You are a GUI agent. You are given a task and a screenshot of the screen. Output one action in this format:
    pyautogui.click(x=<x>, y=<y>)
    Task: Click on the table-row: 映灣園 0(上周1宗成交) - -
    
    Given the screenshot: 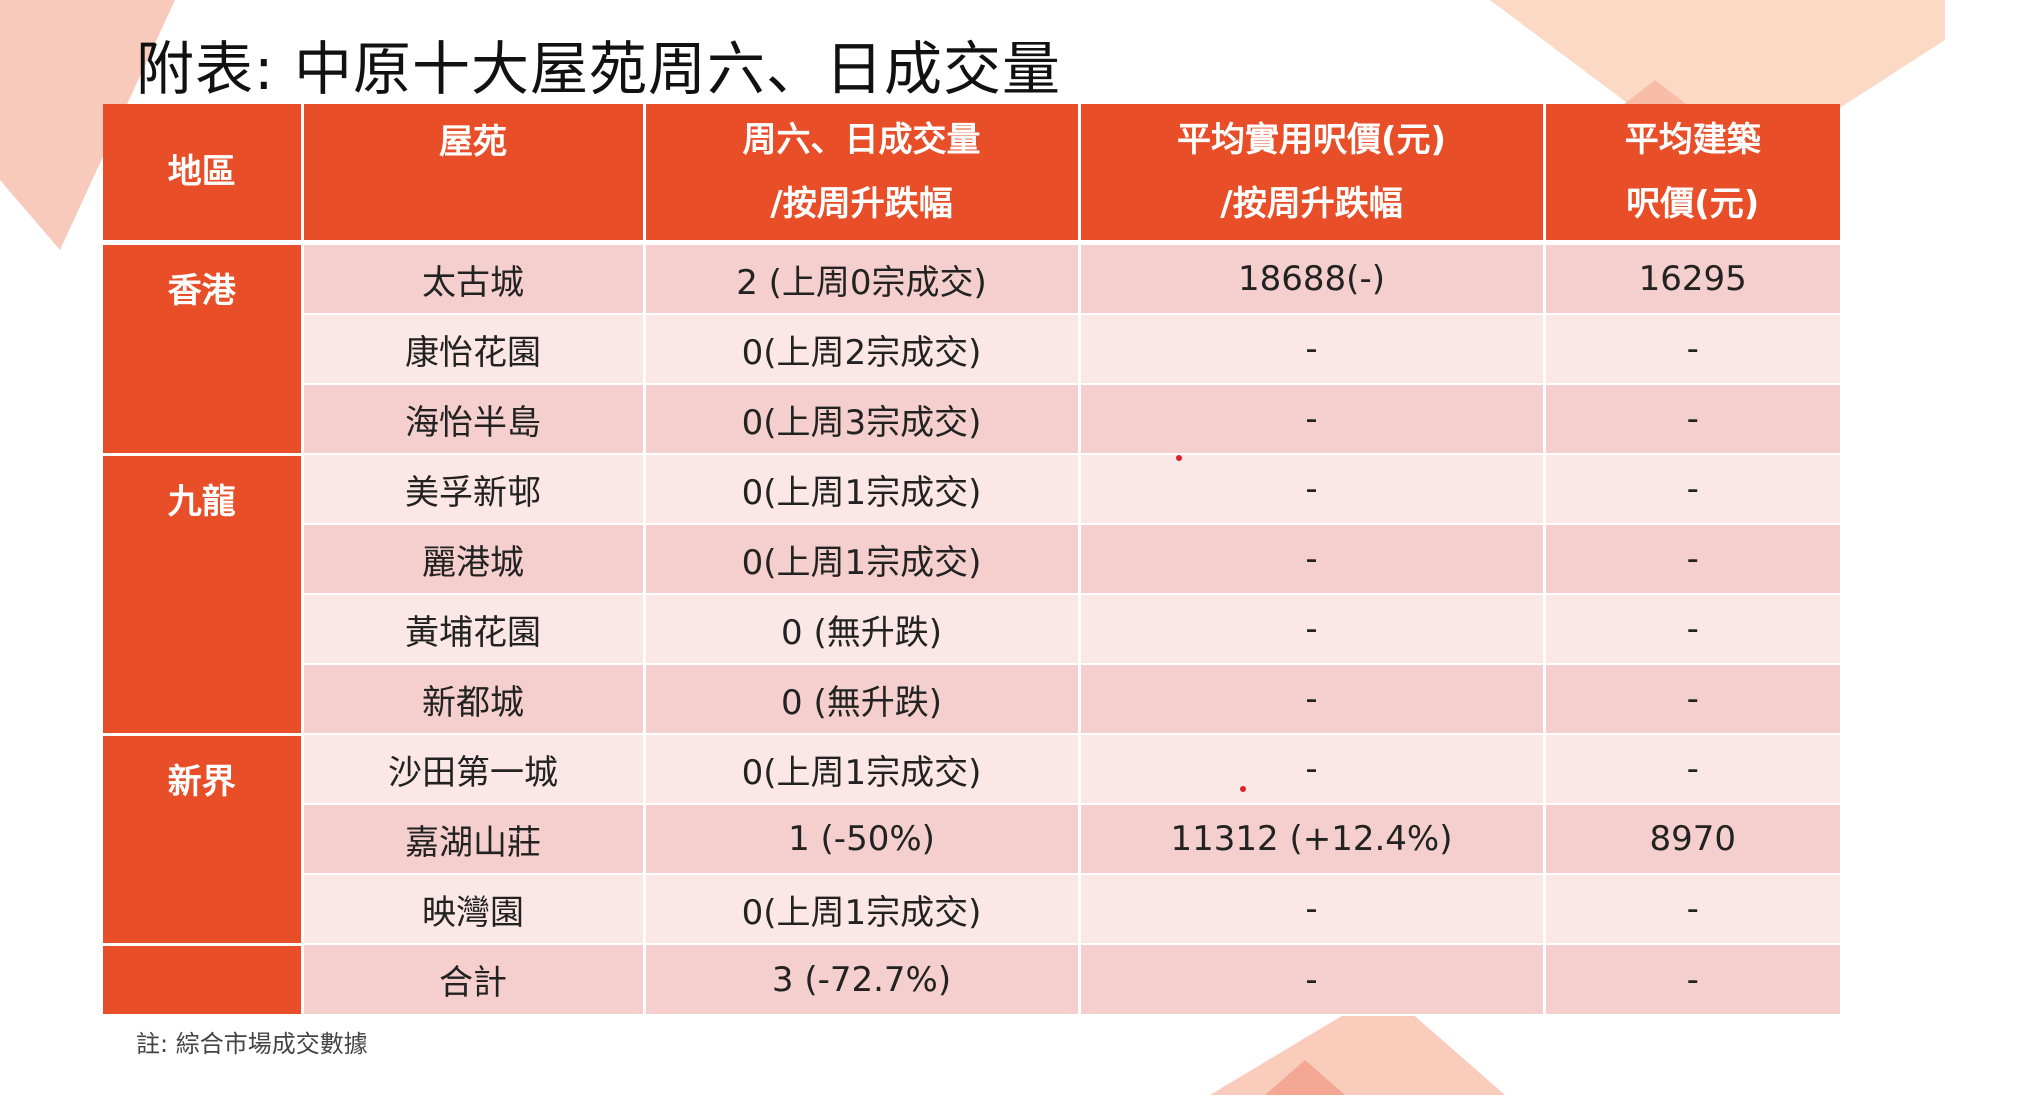 What is the action you would take?
    pyautogui.click(x=971, y=909)
    